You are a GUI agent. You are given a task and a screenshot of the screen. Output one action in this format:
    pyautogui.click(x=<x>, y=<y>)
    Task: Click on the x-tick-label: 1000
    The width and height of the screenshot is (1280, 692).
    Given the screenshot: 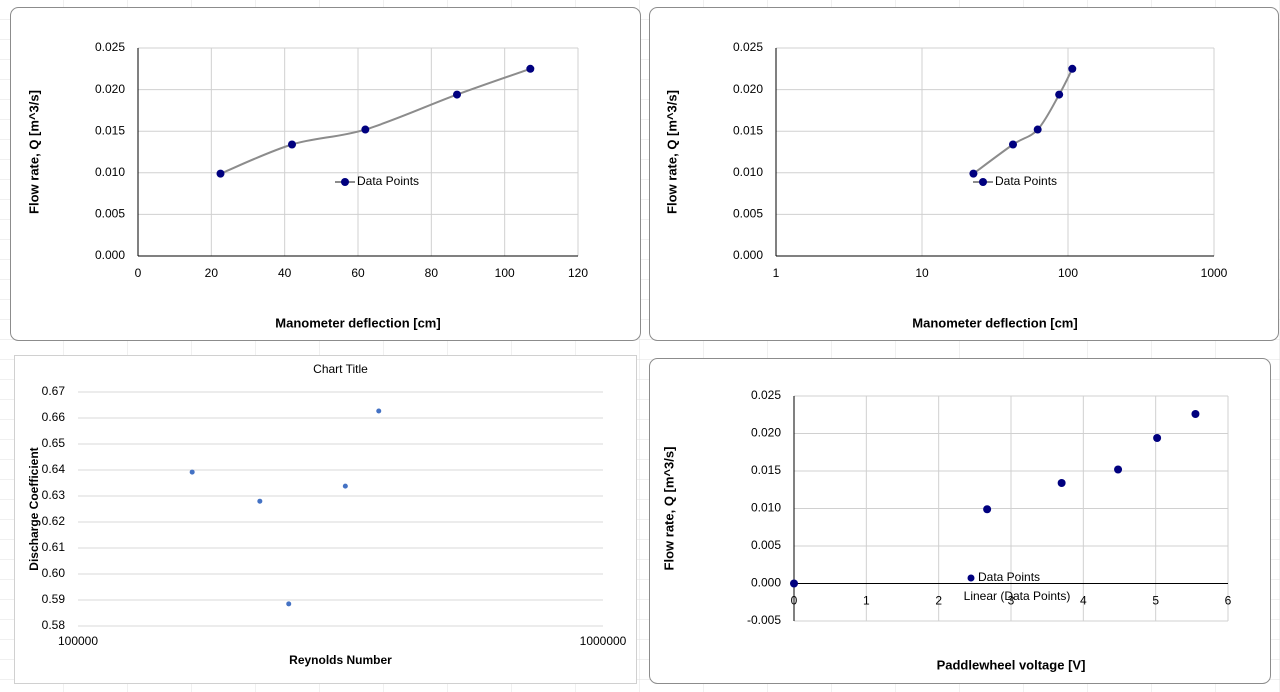 What is the action you would take?
    pyautogui.click(x=1214, y=273)
    